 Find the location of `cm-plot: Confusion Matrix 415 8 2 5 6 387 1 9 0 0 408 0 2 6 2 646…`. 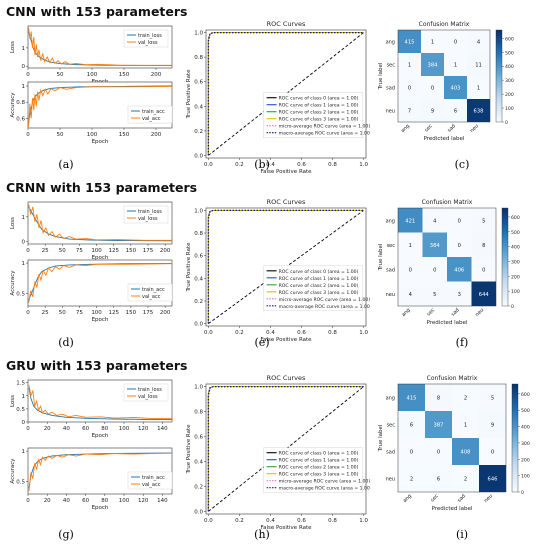

cm-plot: Confusion Matrix 415 8 2 5 6 387 1 9 0 0 408 0 2 6 2 646… is located at coordinates (454, 443).